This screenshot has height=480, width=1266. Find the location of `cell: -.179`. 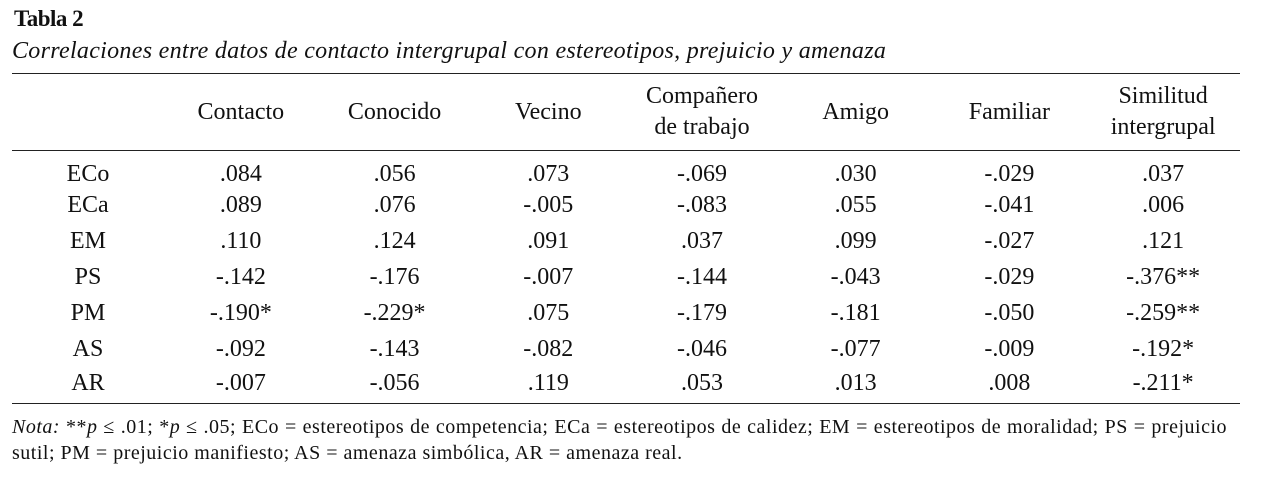

cell: -.179 is located at coordinates (701, 313).